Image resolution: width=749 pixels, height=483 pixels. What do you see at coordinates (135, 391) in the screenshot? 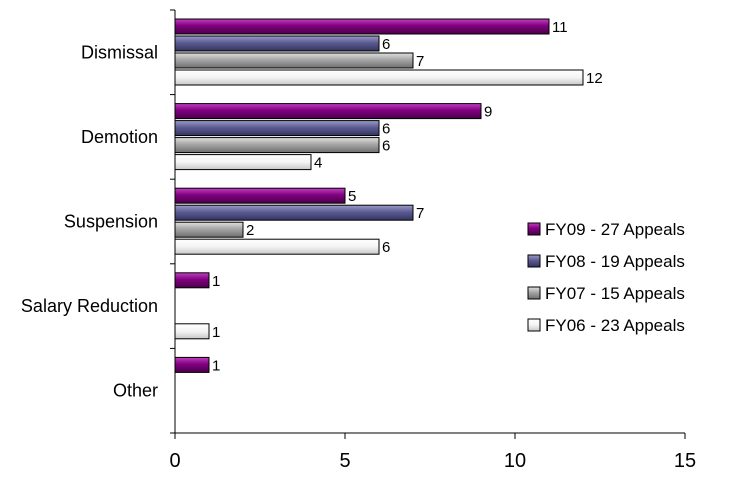
I see `category-label: Other` at bounding box center [135, 391].